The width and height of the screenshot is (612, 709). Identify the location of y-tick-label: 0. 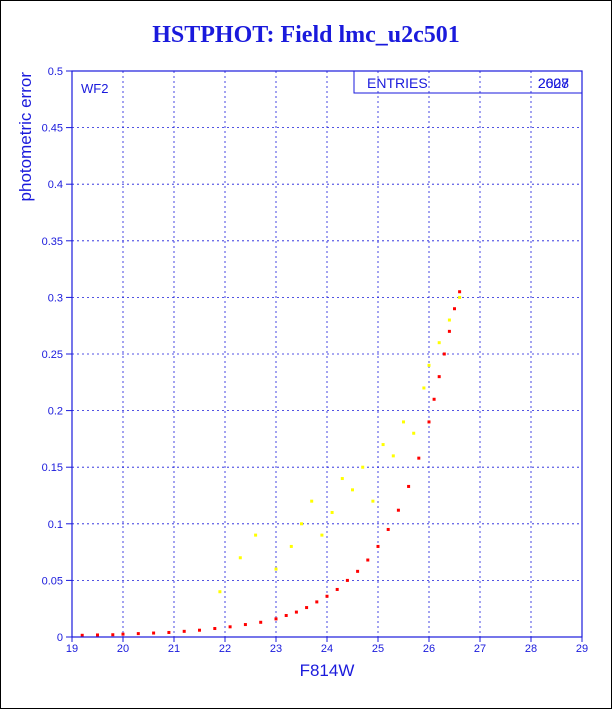
(60, 638).